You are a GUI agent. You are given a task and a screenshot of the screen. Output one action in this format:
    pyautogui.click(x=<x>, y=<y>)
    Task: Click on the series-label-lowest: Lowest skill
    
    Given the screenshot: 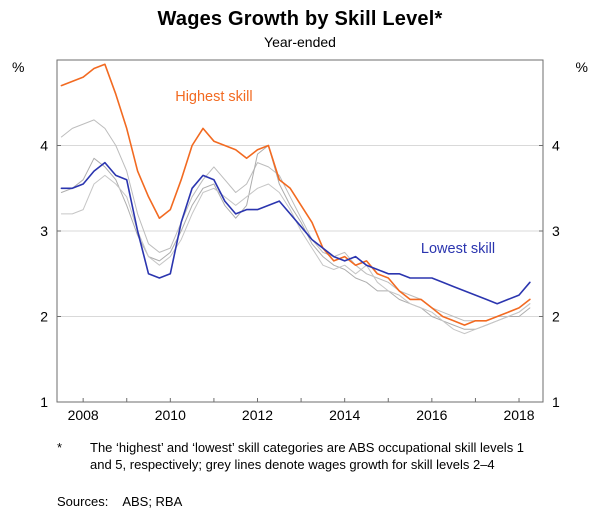 What is the action you would take?
    pyautogui.click(x=458, y=249)
    